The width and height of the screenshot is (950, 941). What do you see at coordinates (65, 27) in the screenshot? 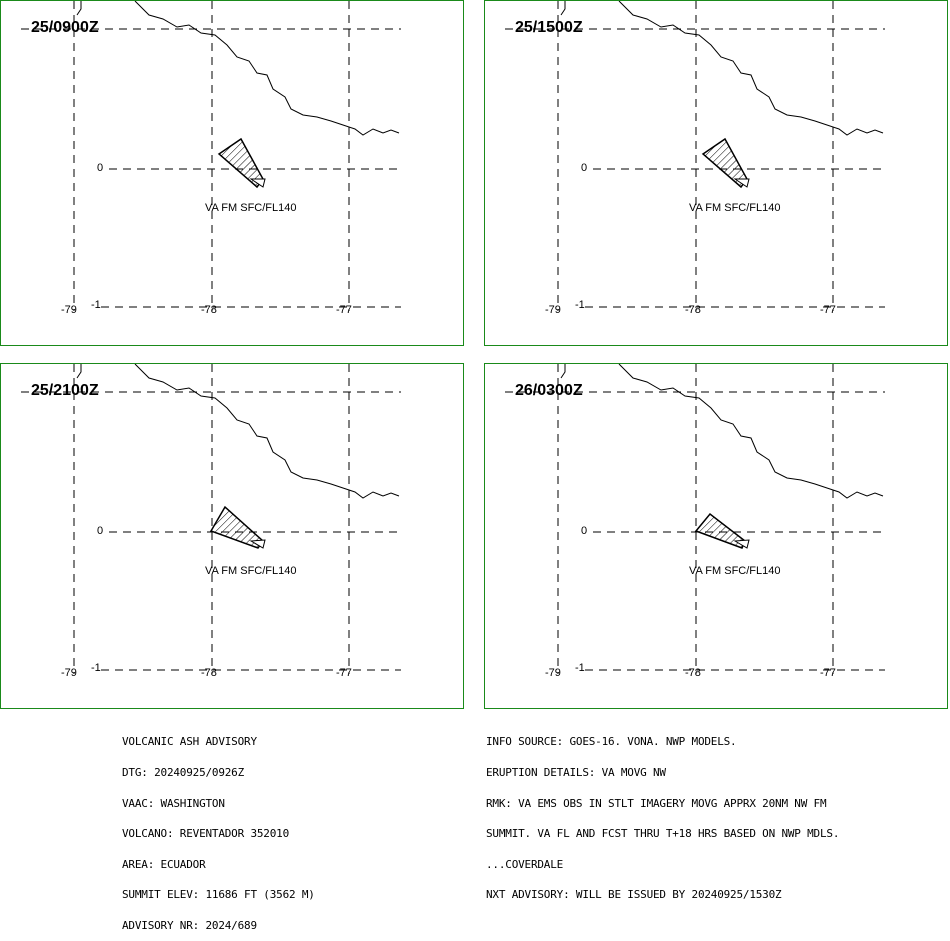
I see `panel-time: 25/0900Z` at bounding box center [65, 27].